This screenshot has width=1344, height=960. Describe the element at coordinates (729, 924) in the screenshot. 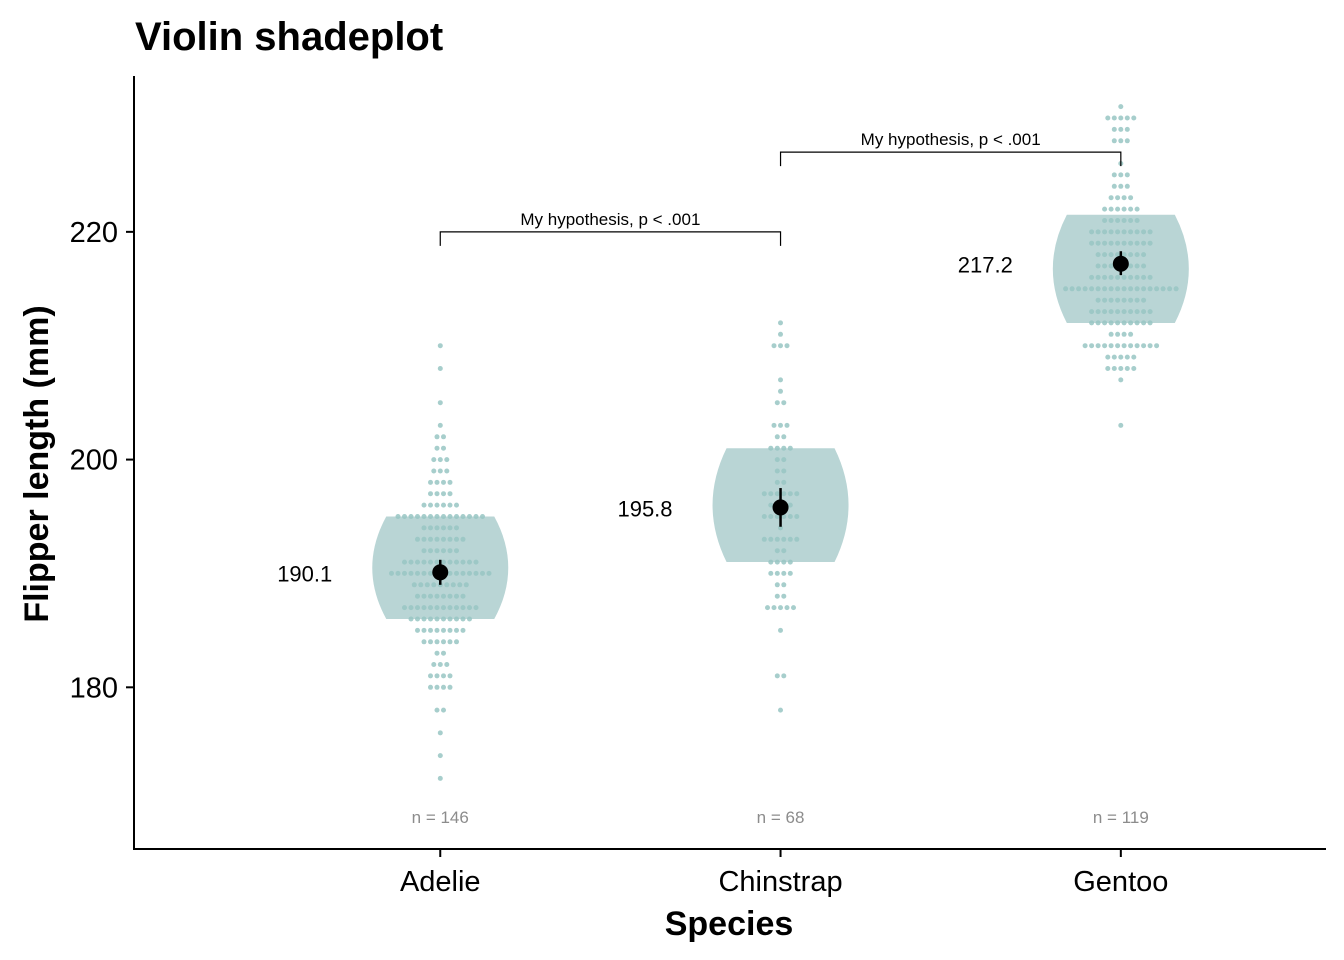

I see `x-axis-title: Species` at that location.